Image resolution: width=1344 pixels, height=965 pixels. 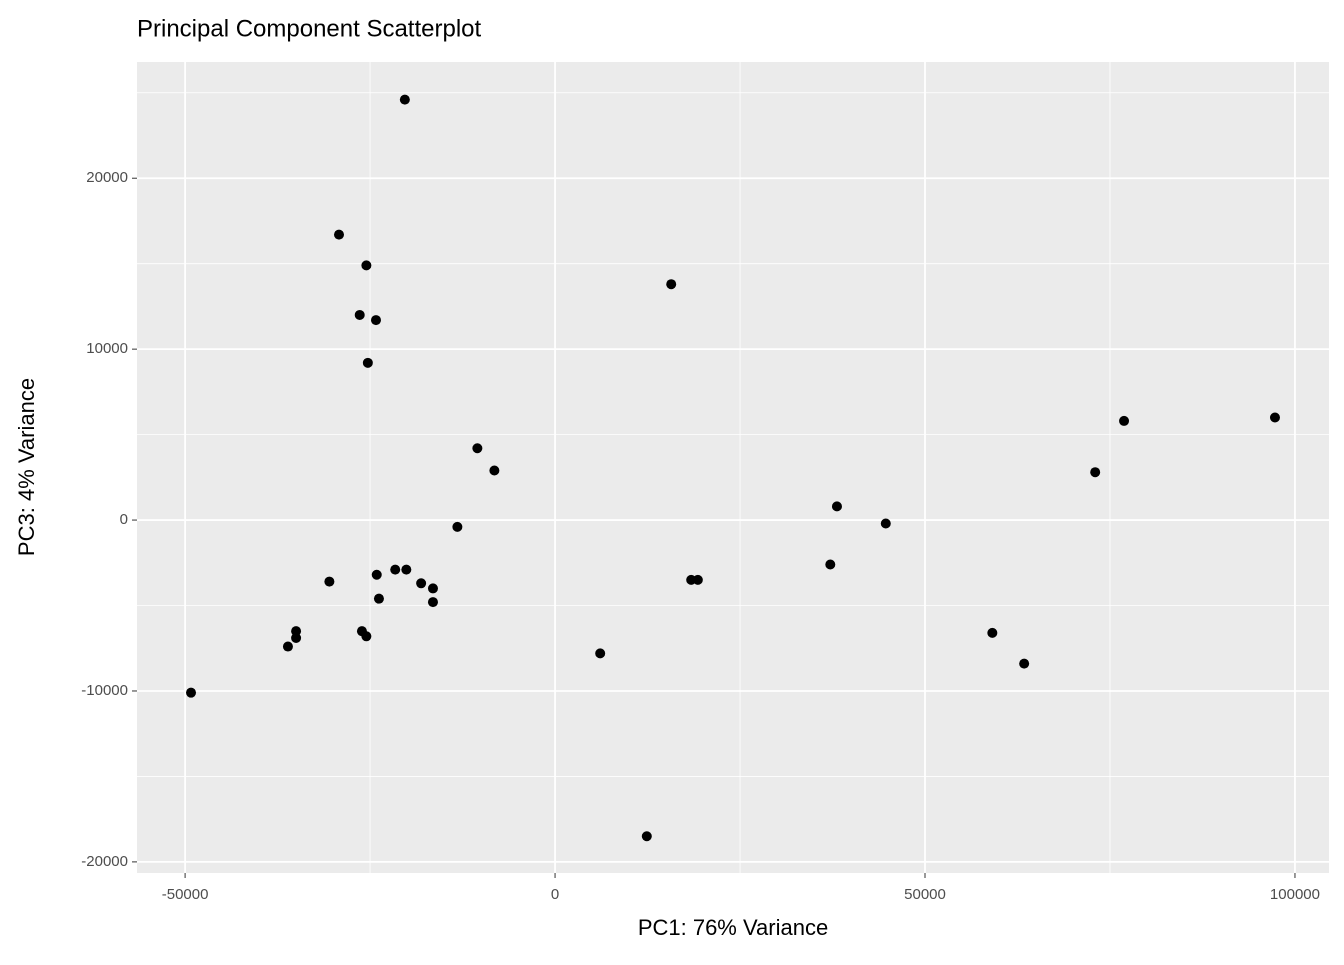 What do you see at coordinates (185, 894) in the screenshot?
I see `x-tick-label: -50000` at bounding box center [185, 894].